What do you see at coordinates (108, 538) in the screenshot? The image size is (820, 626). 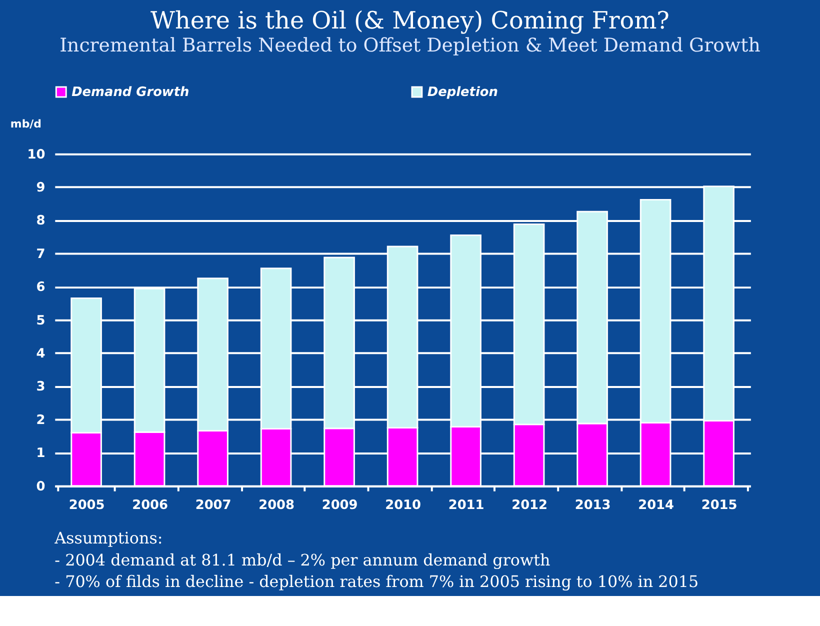 I see `text: Assumptions:` at bounding box center [108, 538].